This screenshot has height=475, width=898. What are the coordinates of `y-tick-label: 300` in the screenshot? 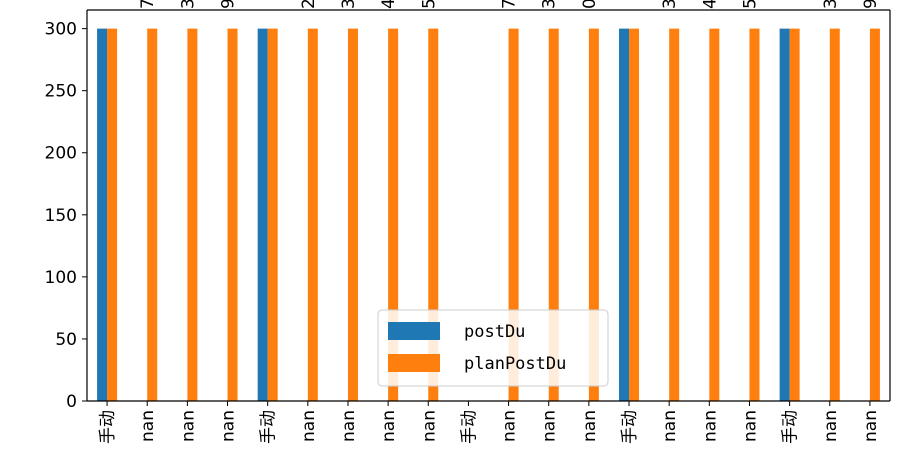 It's located at (61, 30).